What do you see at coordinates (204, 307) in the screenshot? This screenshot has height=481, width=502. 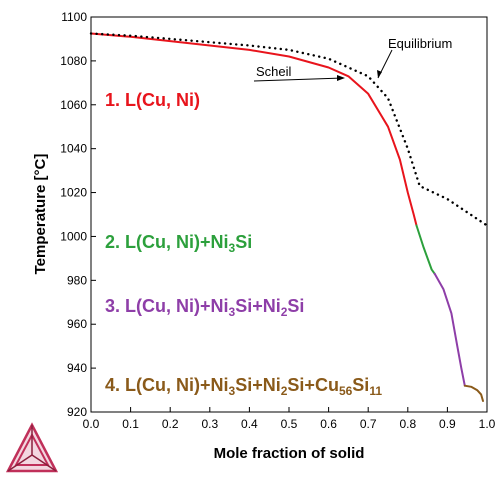 I see `region-label-3: 3. L(Cu, Ni)+Ni3Si+Ni2Si` at bounding box center [204, 307].